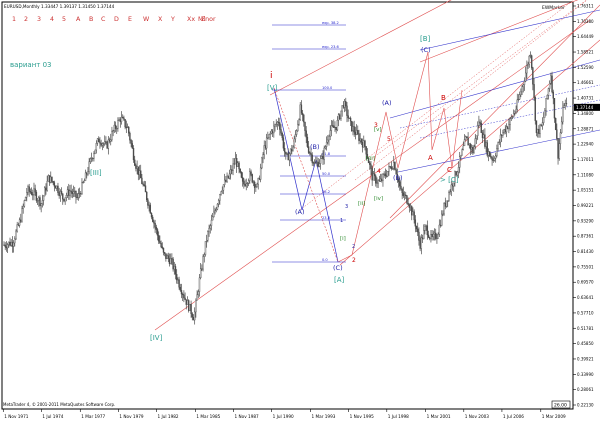 The width and height of the screenshot is (600, 424). What do you see at coordinates (585, 113) in the screenshot?
I see `y-tick-label: 1.34800` at bounding box center [585, 113].